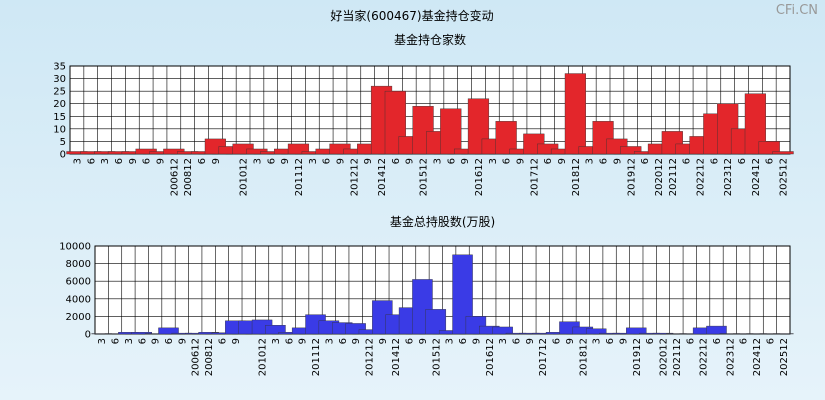 This screenshot has height=400, width=825. Describe the element at coordinates (63, 155) in the screenshot. I see `y-tick-label: 0` at that location.